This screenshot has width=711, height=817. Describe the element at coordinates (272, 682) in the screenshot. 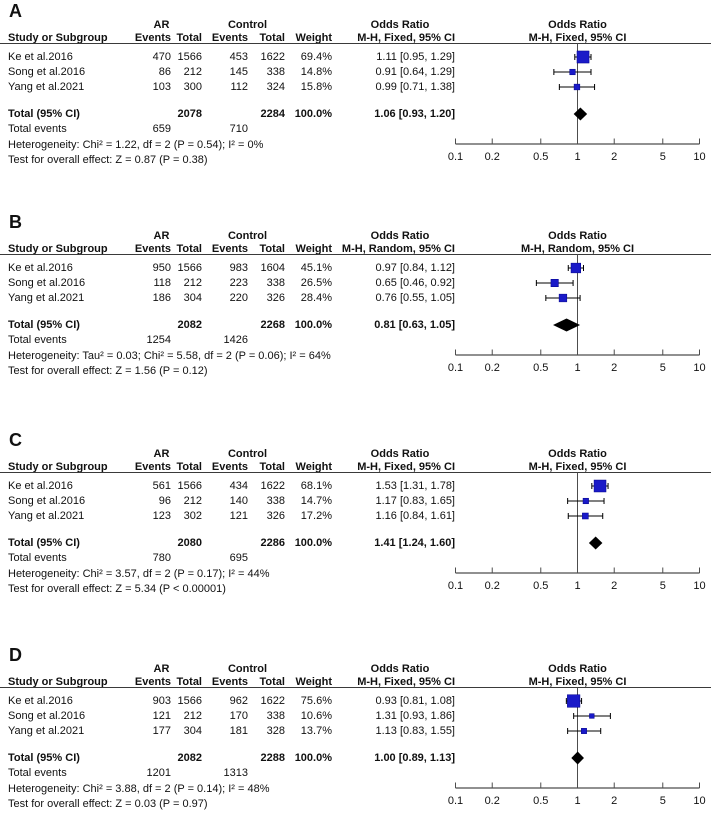

I see `col-header-total-group2: Total` at that location.